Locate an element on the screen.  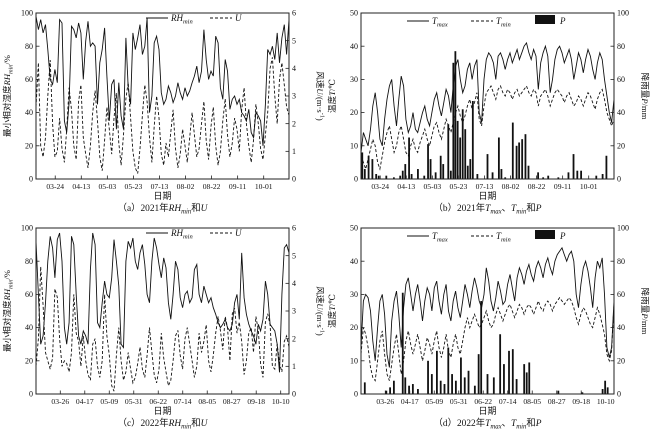
right-axis-title: 风速U/(m·s-1) is located at coordinates (320, 96).